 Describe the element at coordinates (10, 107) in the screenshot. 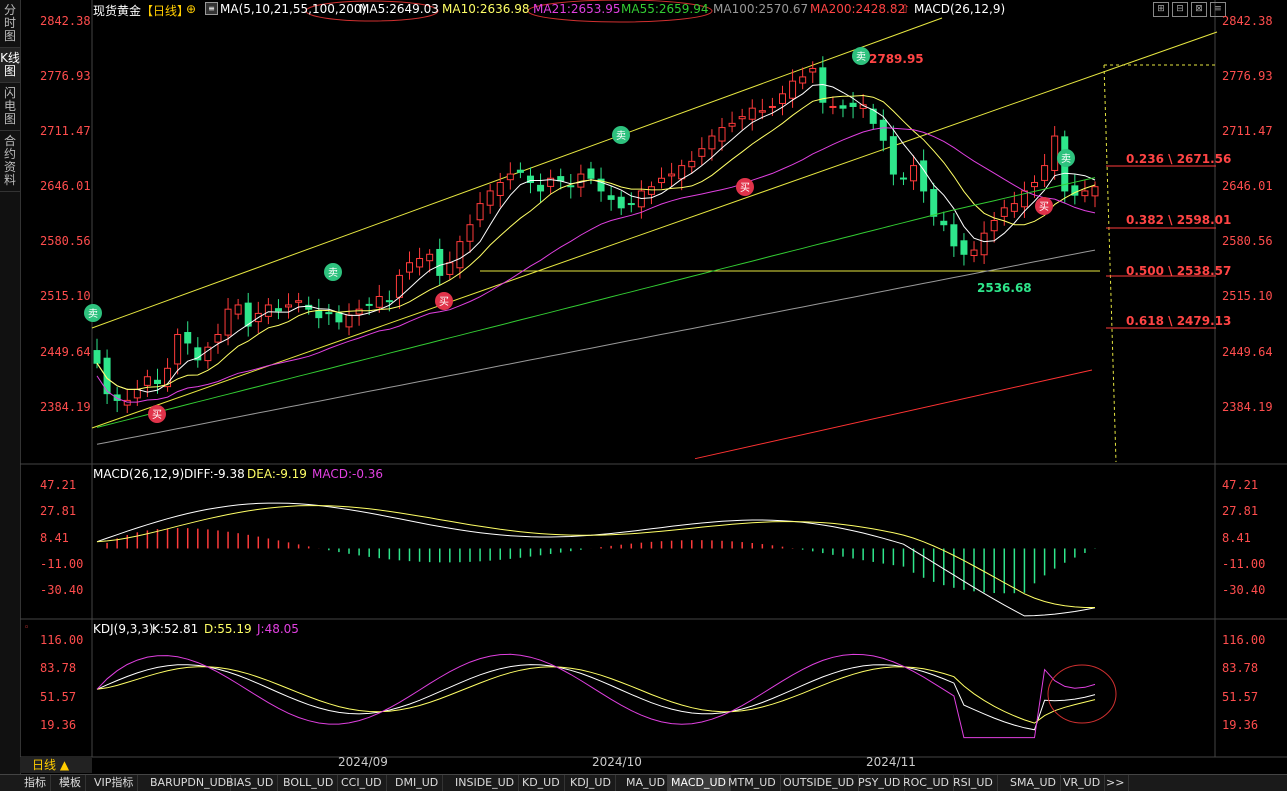

I see `rail-tab-flash: 闪电图` at that location.